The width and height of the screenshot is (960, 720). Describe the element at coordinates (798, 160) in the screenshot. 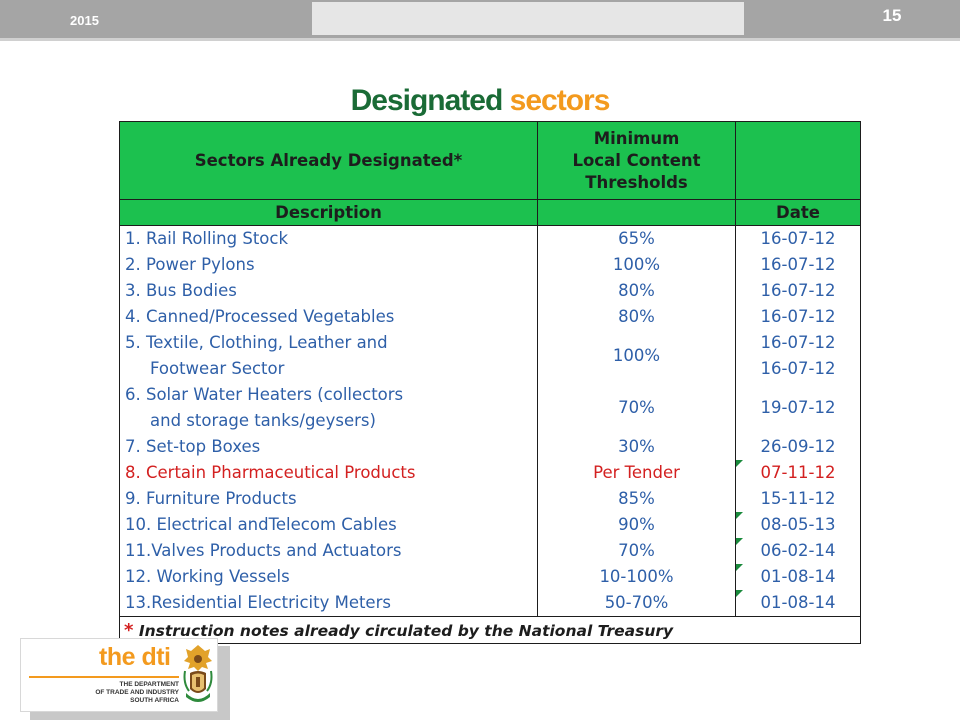

I see `header-cell-empty` at that location.